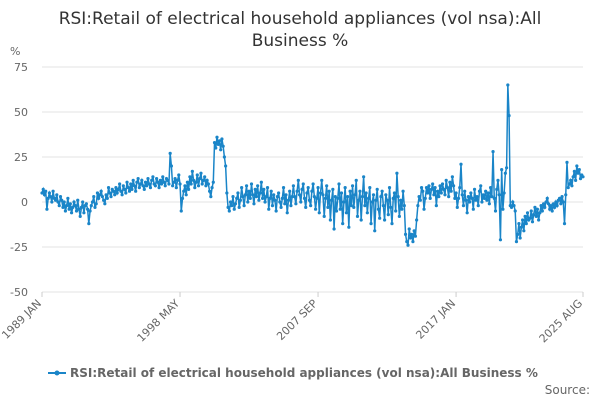 The image size is (600, 400). What do you see at coordinates (21, 67) in the screenshot?
I see `y-tick-label: 75` at bounding box center [21, 67].